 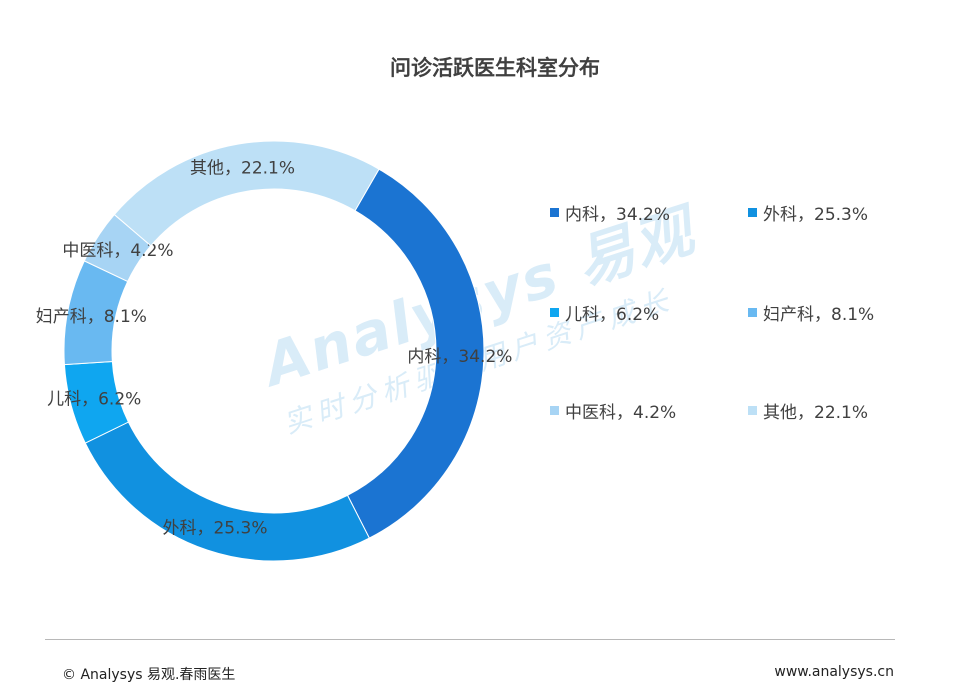 What do you see at coordinates (214, 528) in the screenshot?
I see `slice-label-2: 外科，25.3%` at bounding box center [214, 528].